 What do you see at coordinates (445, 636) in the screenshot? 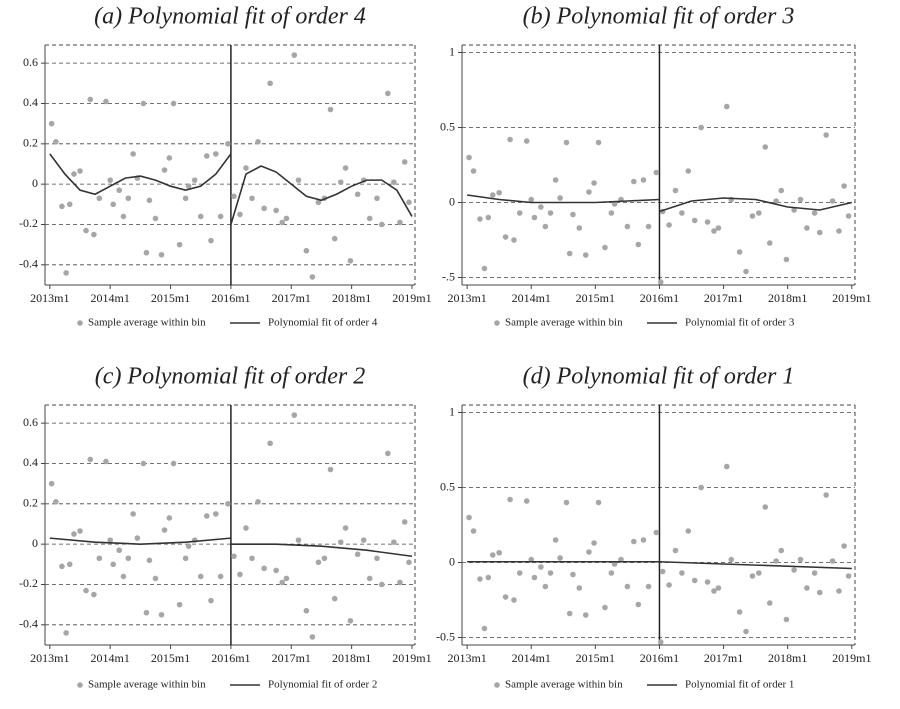
I see `y-tick-label: -0.5` at bounding box center [445, 636].